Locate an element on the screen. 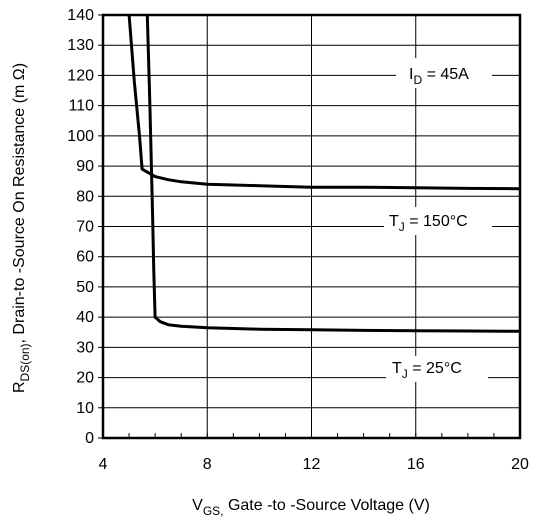 The image size is (534, 529). annotations: ID = 45A TJ = 150°C TJ = 25°C is located at coordinates (438, 220).